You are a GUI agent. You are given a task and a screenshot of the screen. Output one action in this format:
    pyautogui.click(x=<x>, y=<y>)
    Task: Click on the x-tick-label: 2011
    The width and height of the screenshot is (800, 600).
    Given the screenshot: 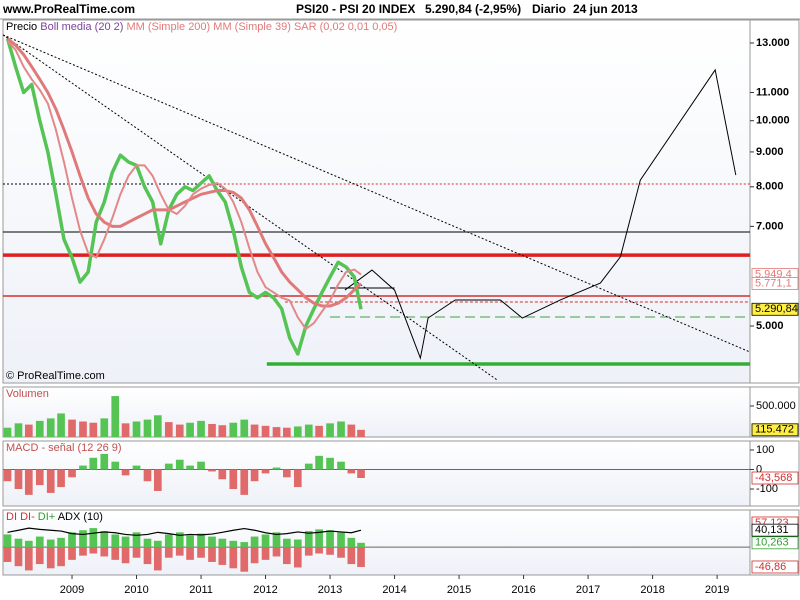 What is the action you would take?
    pyautogui.click(x=201, y=590)
    